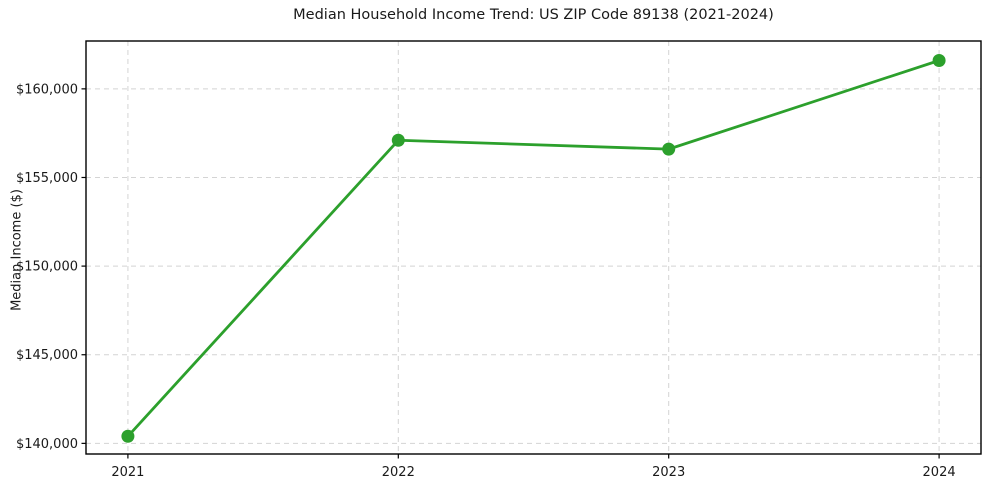 This screenshot has height=490, width=989. Describe the element at coordinates (47, 178) in the screenshot. I see `y-tick-label: $155,000` at that location.